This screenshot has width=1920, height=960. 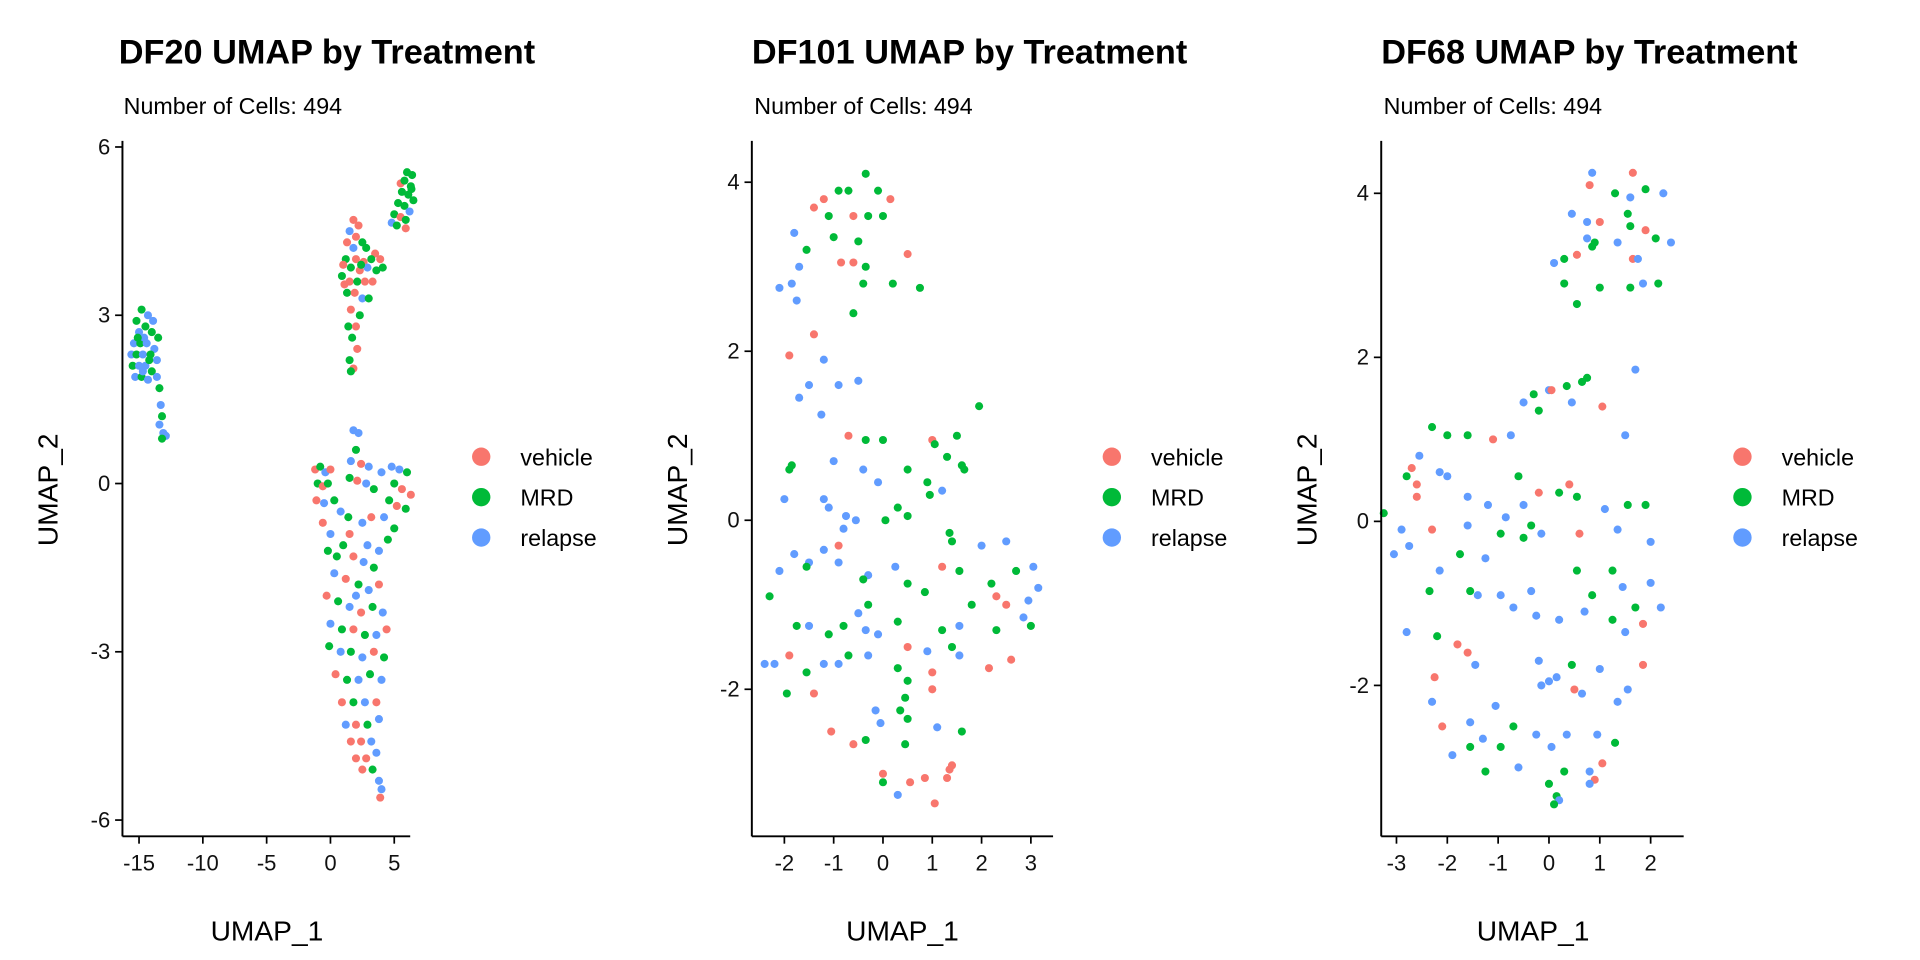 What do you see at coordinates (1600, 863) in the screenshot?
I see `x-tick-label: 1` at bounding box center [1600, 863].